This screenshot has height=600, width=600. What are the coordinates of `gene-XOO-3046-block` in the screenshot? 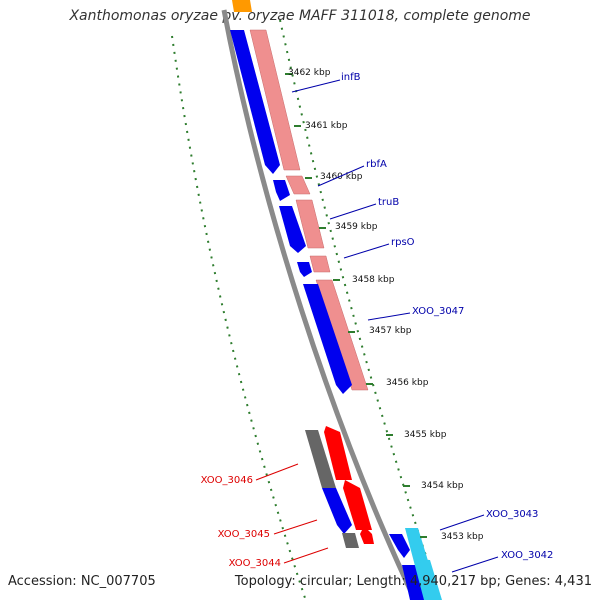 It's located at (320, 459).